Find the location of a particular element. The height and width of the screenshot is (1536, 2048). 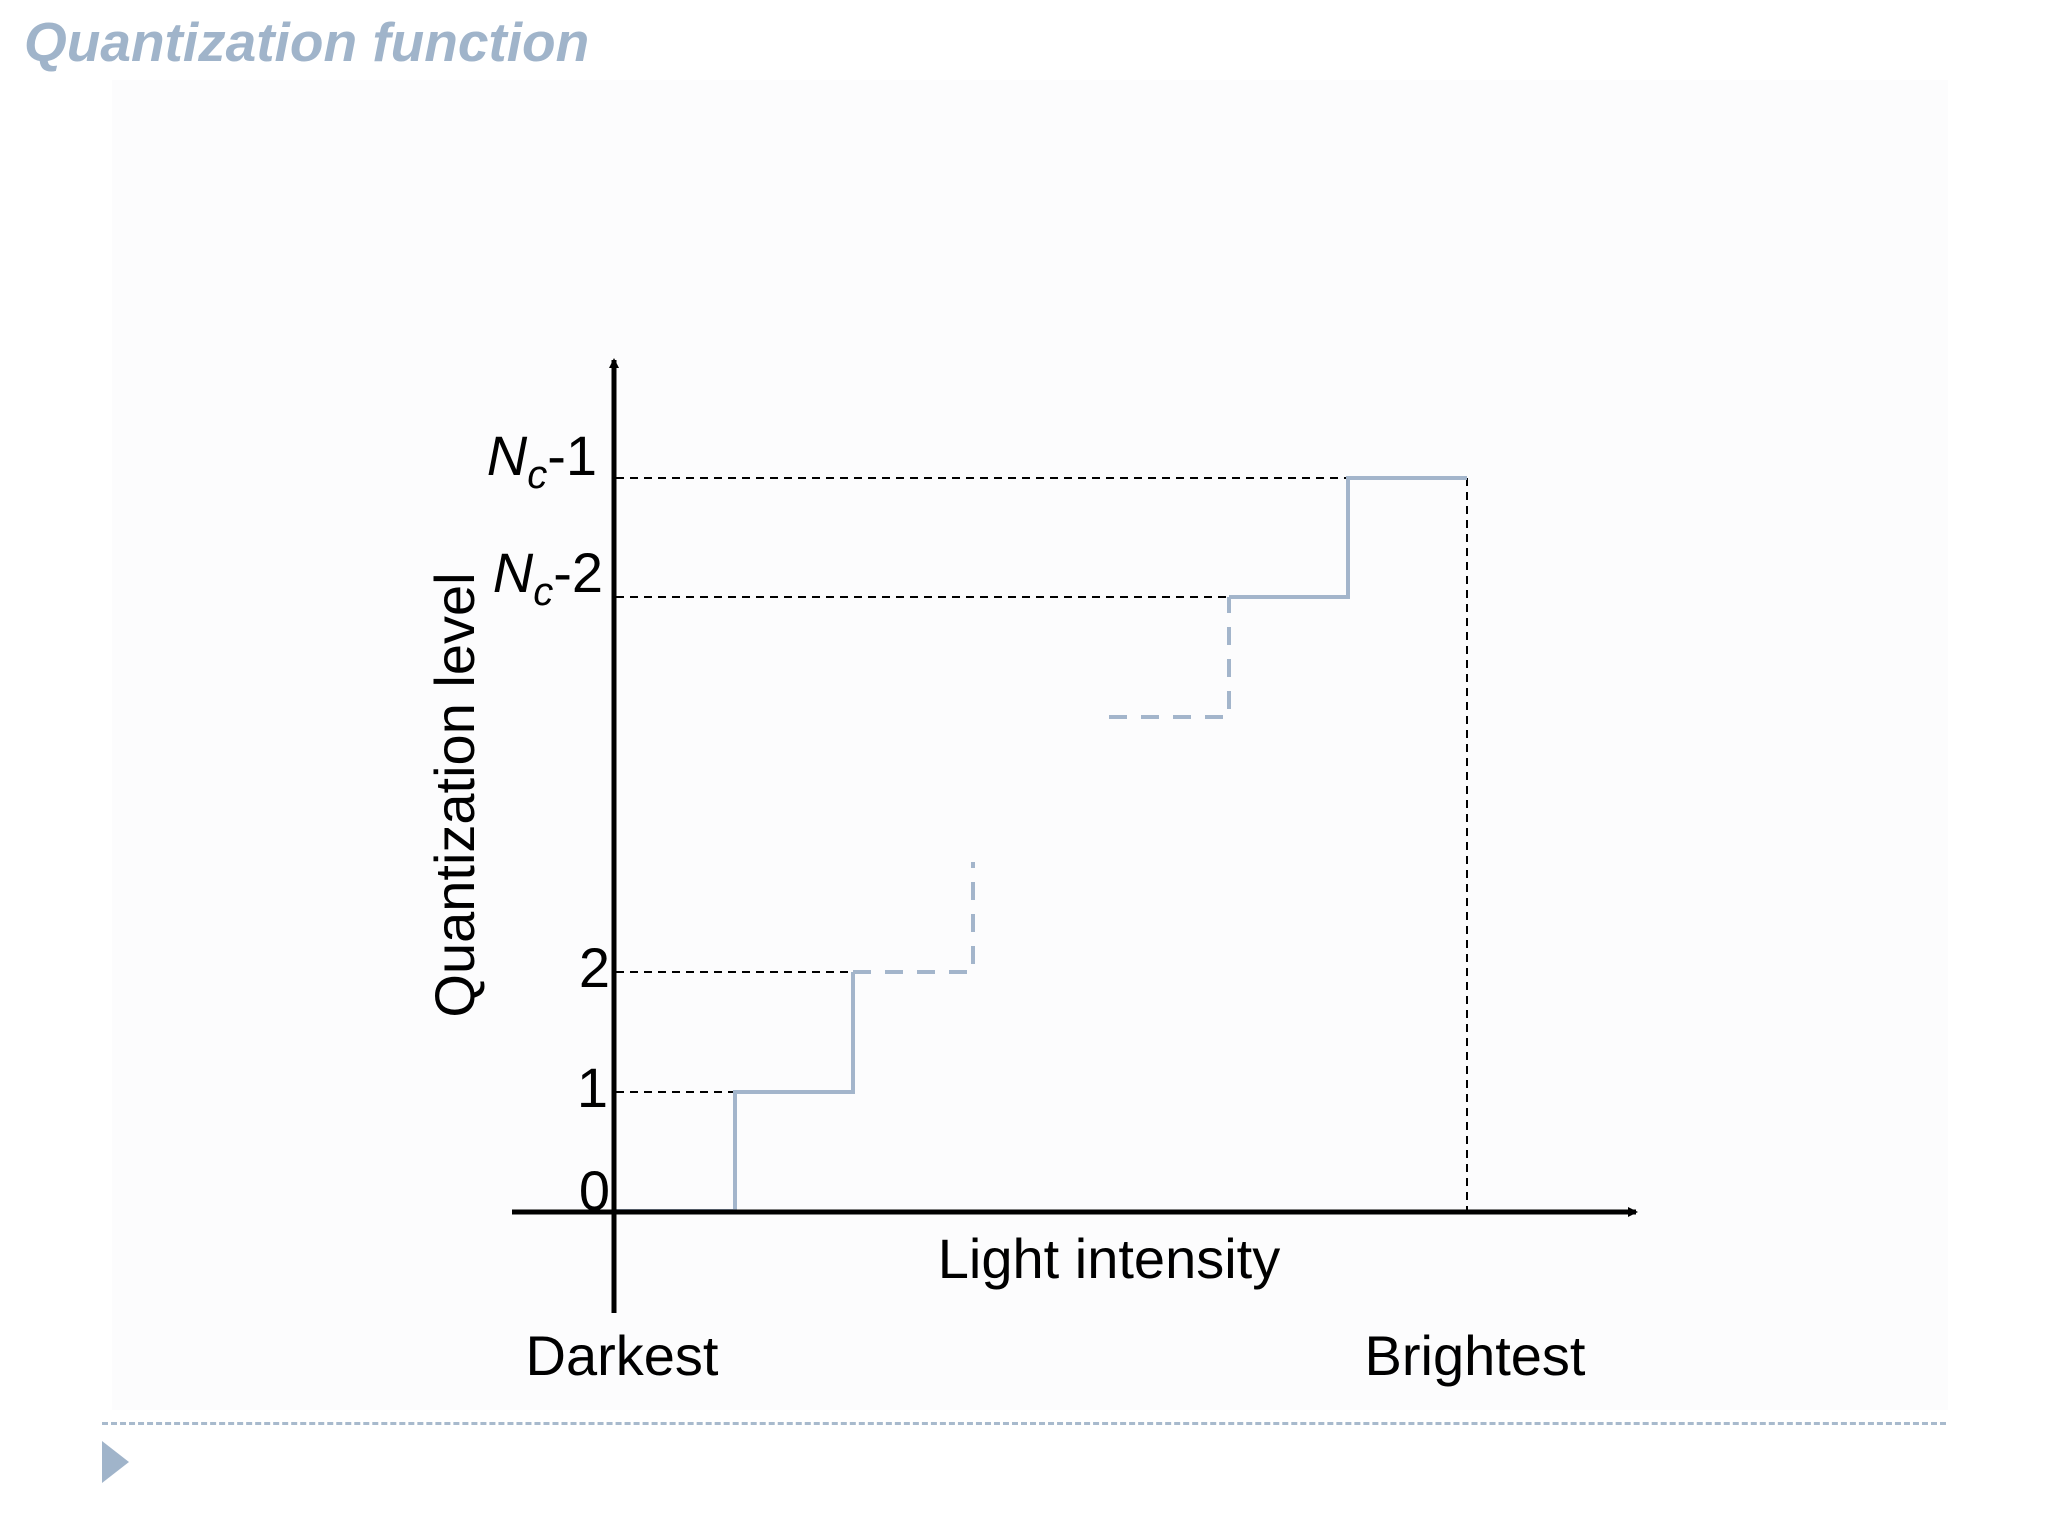

slide-title: Quantization function is located at coordinates (307, 42).